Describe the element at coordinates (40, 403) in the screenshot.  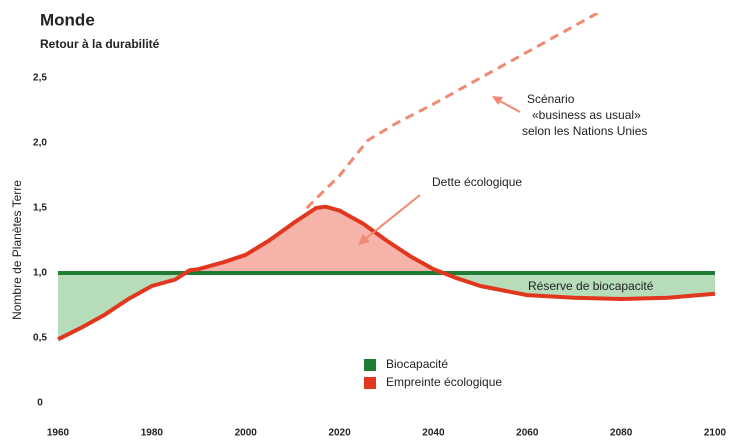
I see `y-tick-label: 0` at that location.